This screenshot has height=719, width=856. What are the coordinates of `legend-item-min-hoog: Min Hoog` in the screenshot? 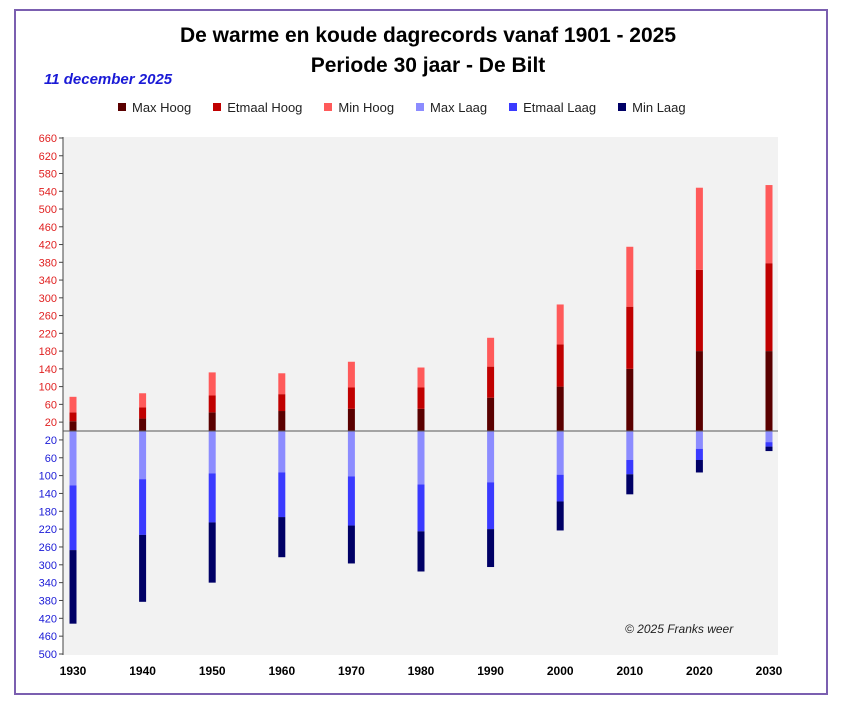 It's located at (359, 107).